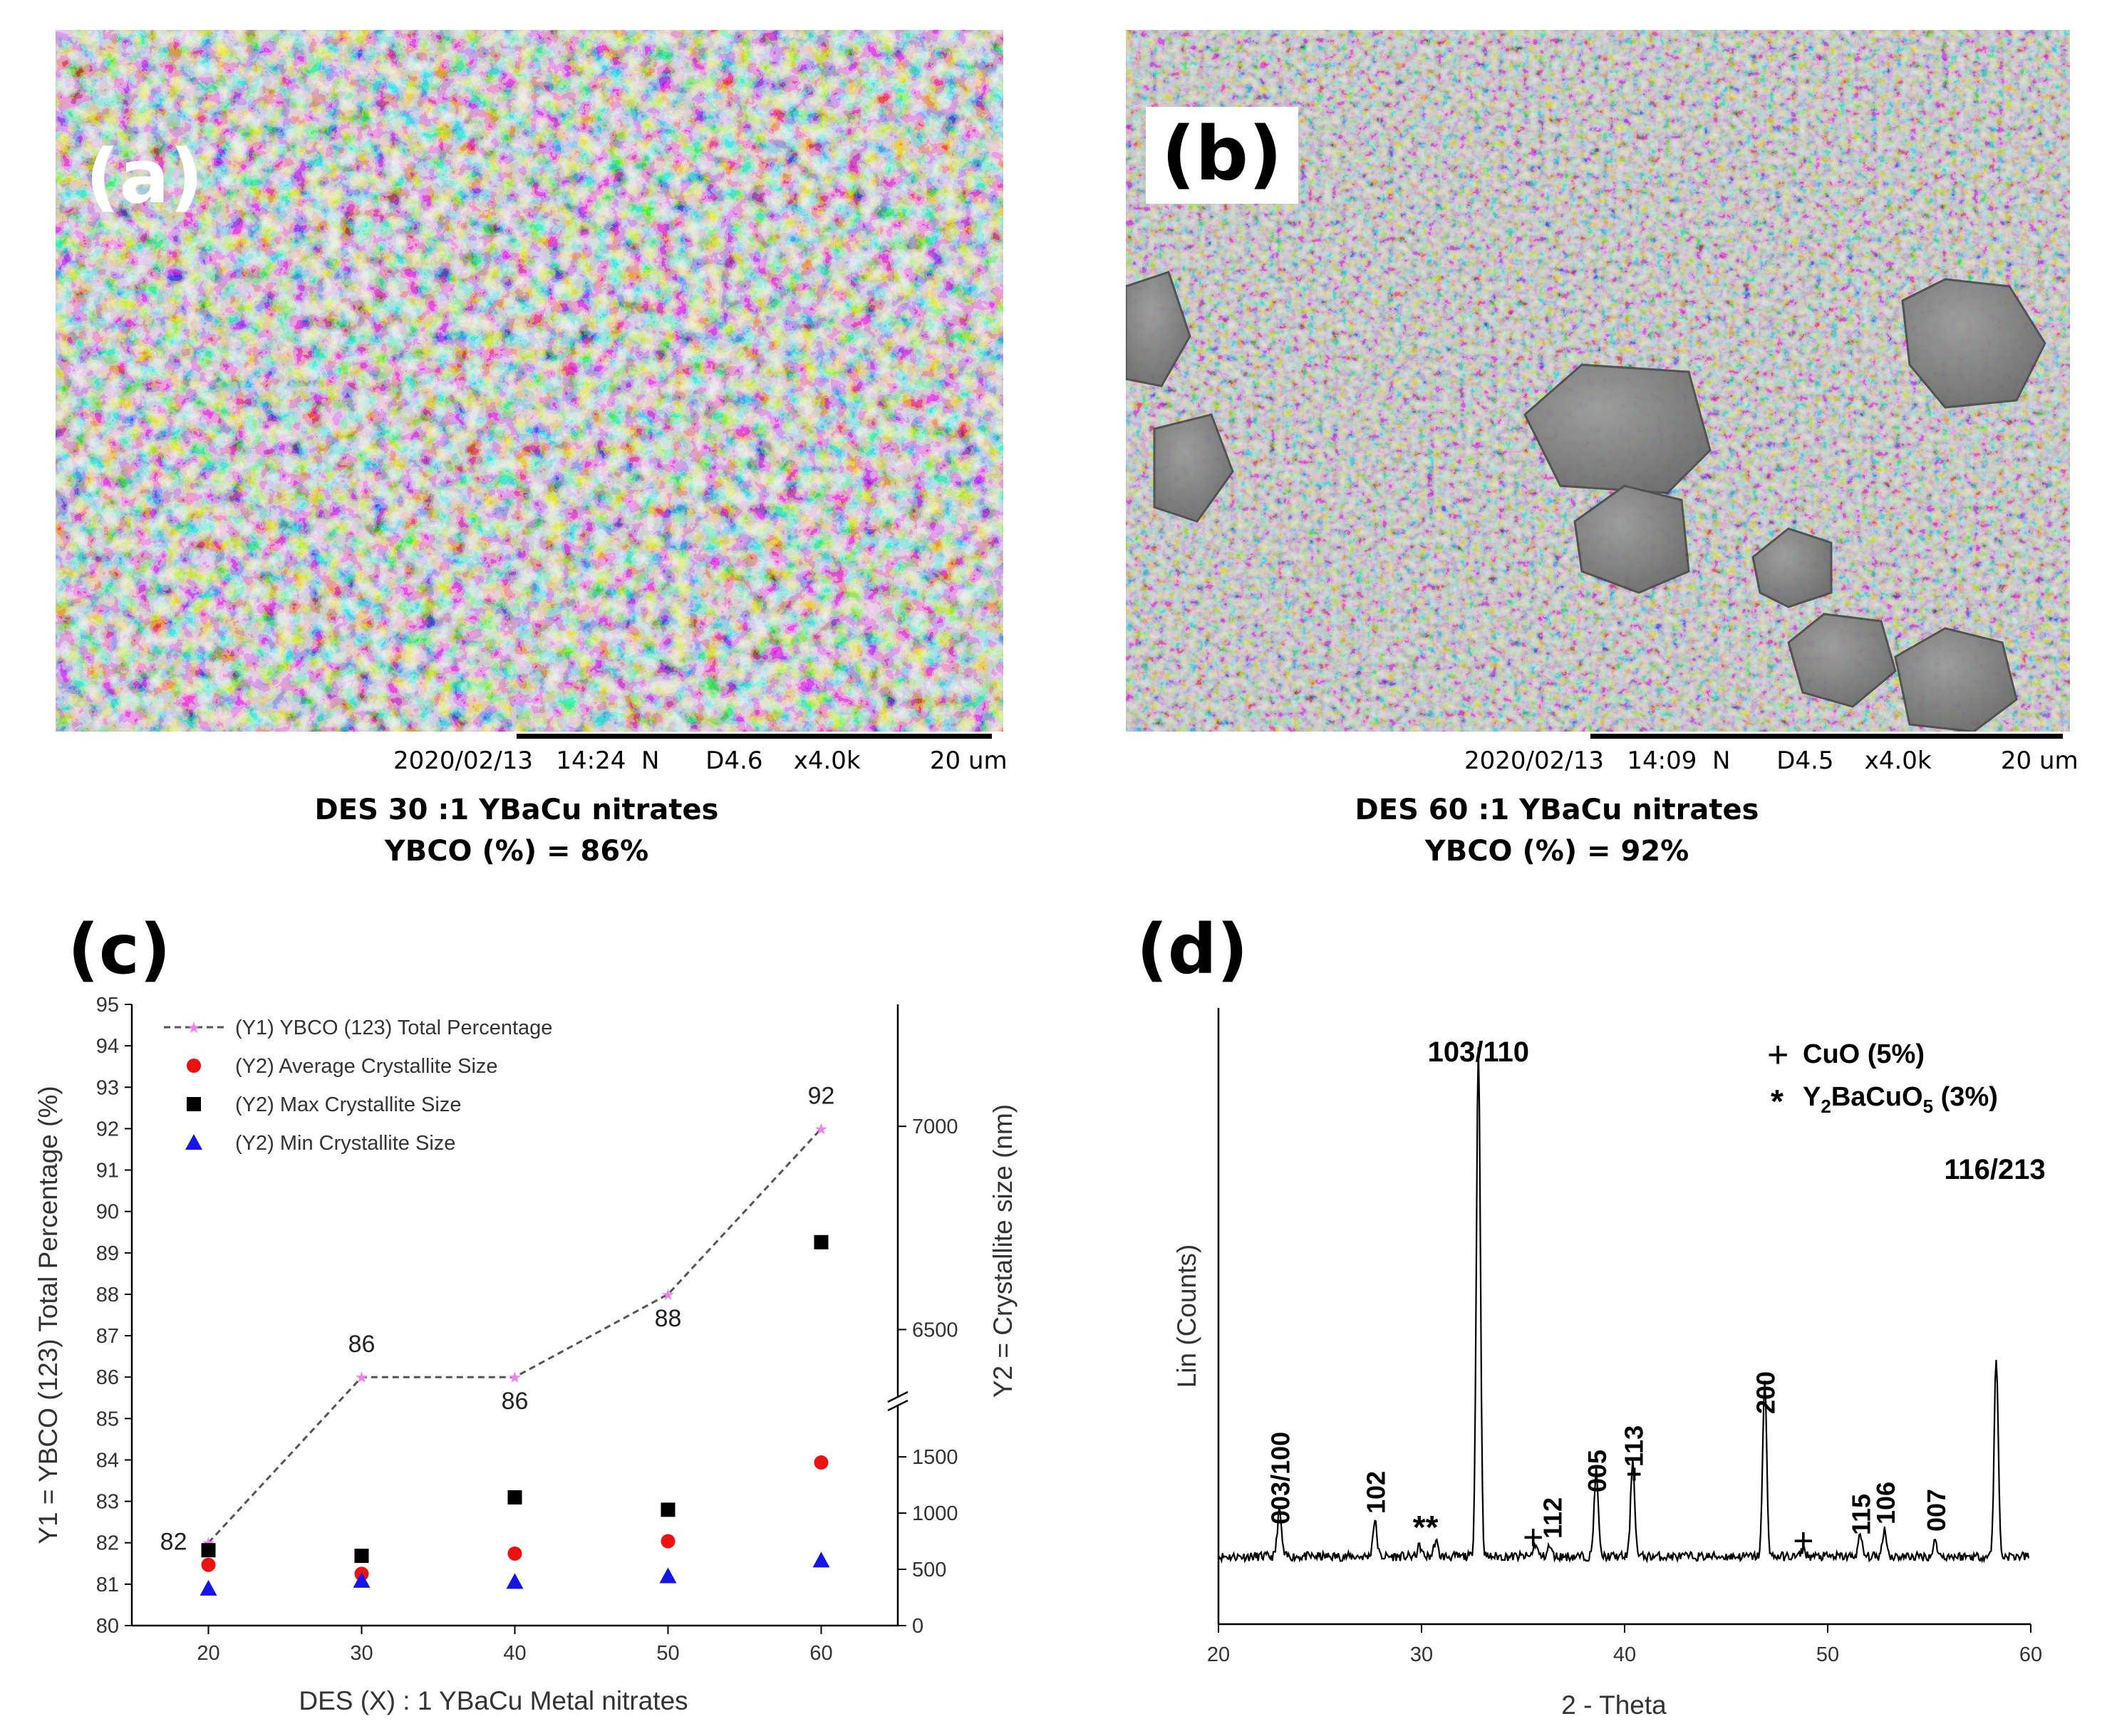  I want to click on peak-label-115: 115, so click(1861, 1515).